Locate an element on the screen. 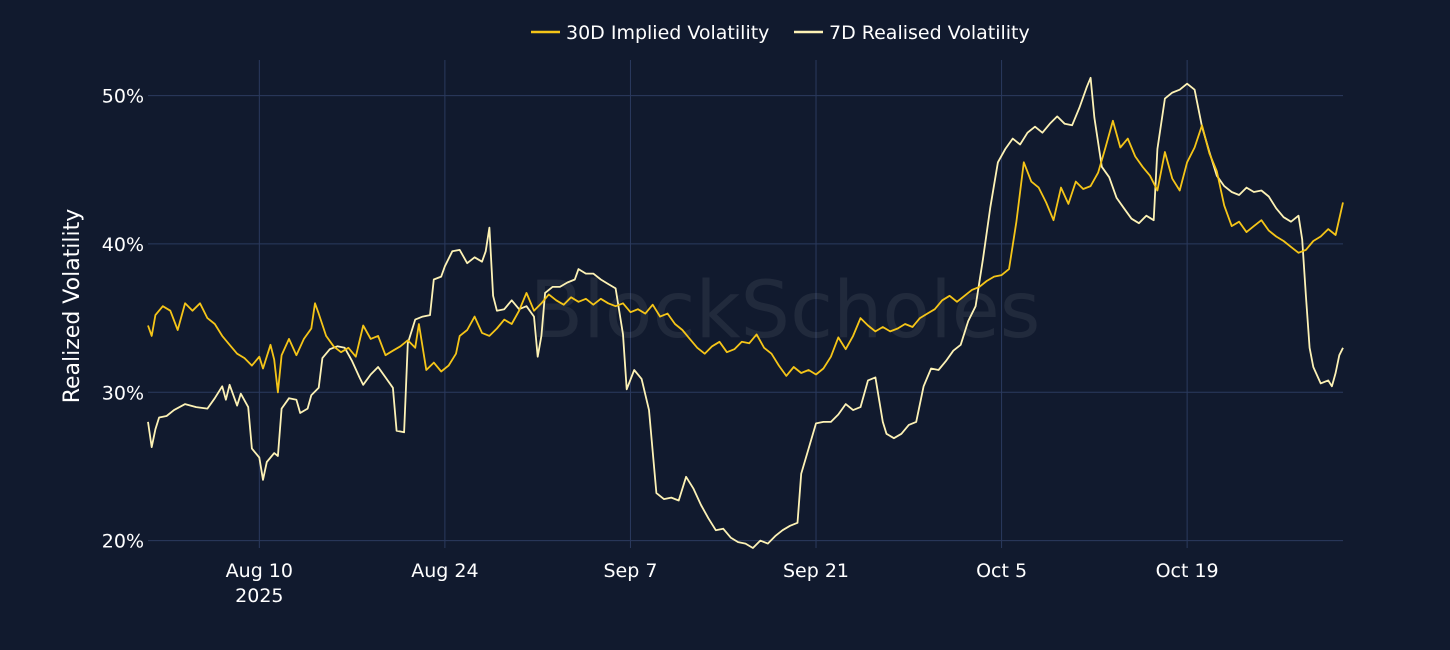  legend-item-implied-vol: 30D Implied Volatility is located at coordinates (650, 33).